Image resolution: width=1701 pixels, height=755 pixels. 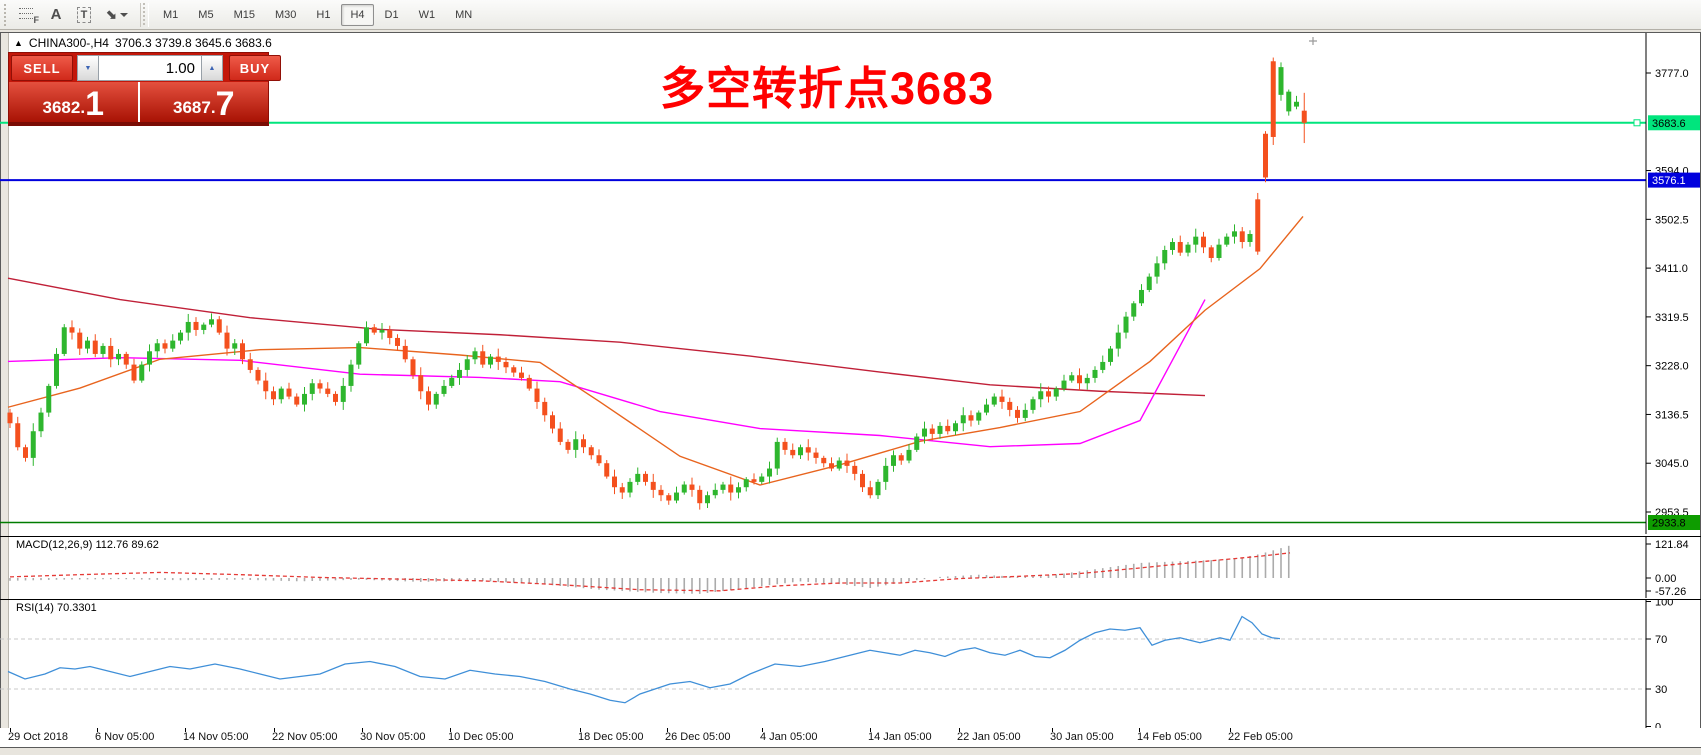 I want to click on macd-indicator-canvas: 121.84 0.00-57.26, so click(x=850, y=567).